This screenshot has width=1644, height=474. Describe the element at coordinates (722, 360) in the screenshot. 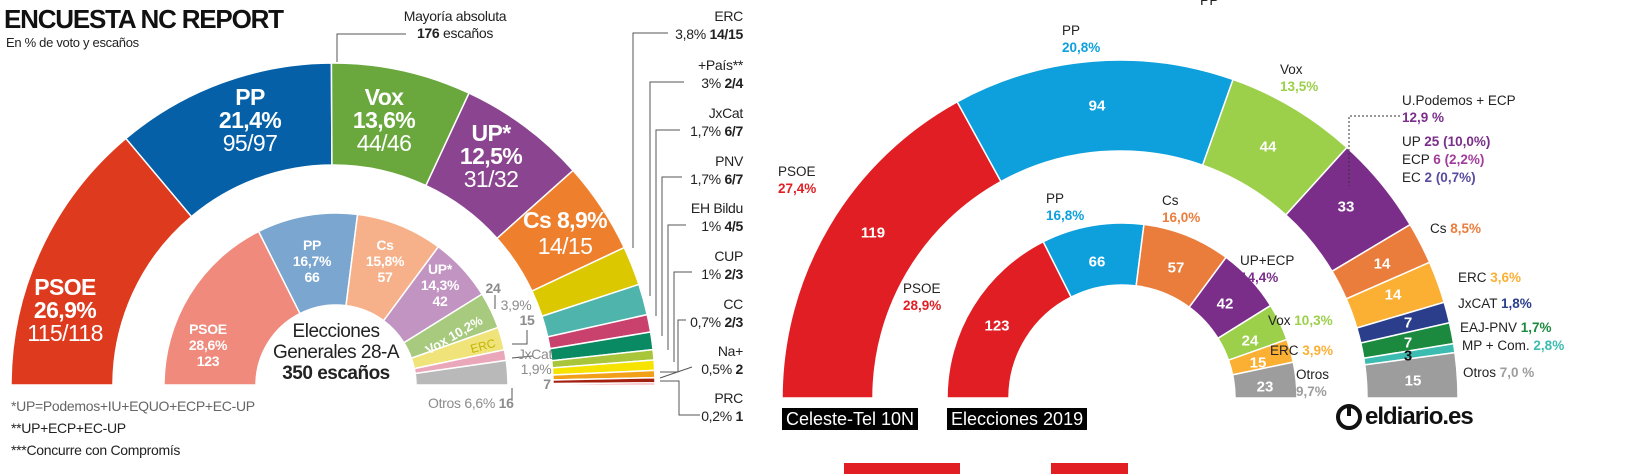

I see `small-party-label: Na+ 0,5% 2` at that location.